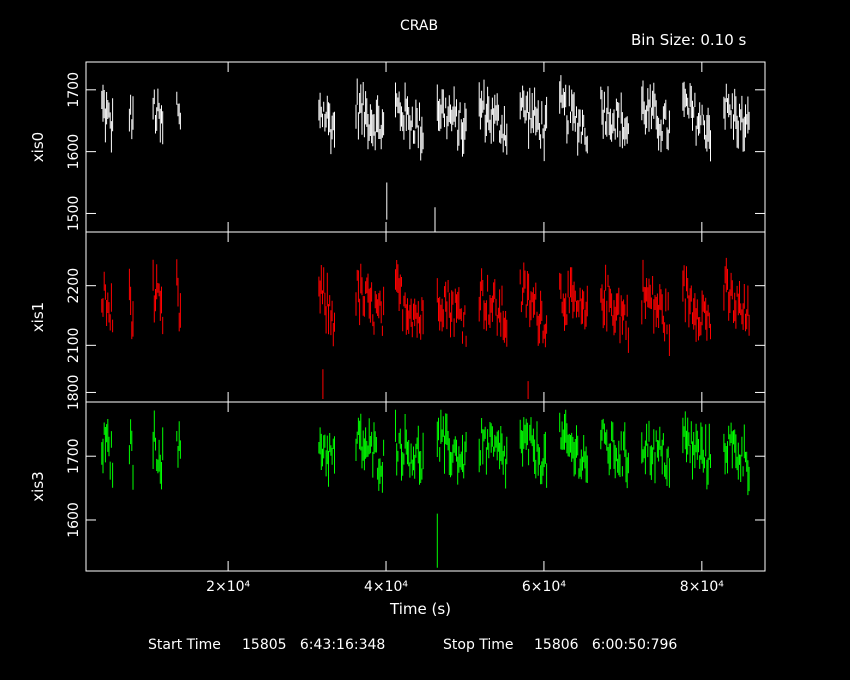 The width and height of the screenshot is (850, 680). I want to click on start-time-value: 15805 6:43:16:348, so click(314, 645).